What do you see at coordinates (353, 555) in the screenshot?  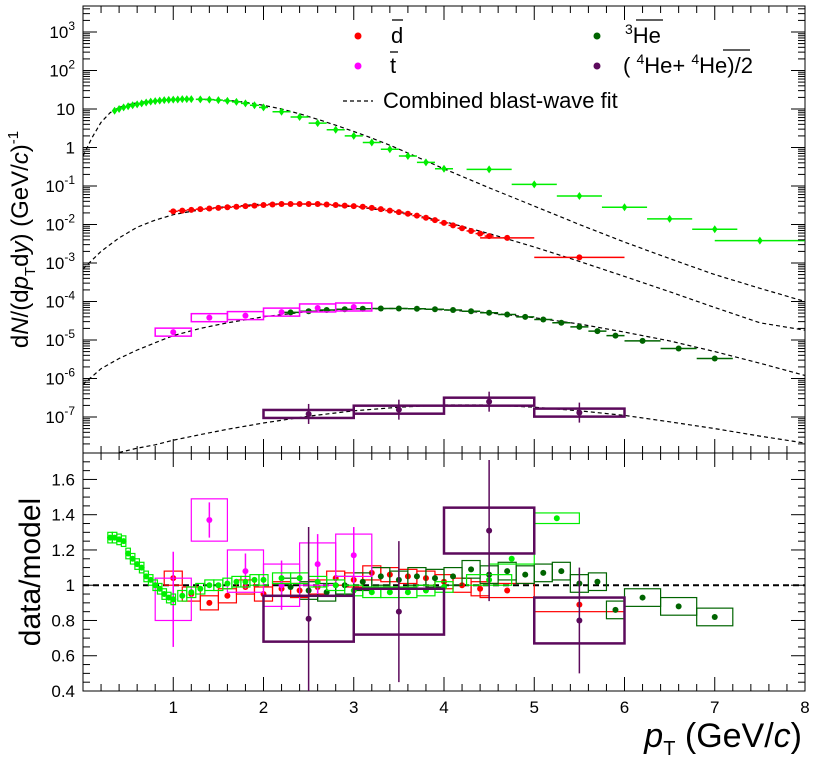 I see `ratio-triton-point` at bounding box center [353, 555].